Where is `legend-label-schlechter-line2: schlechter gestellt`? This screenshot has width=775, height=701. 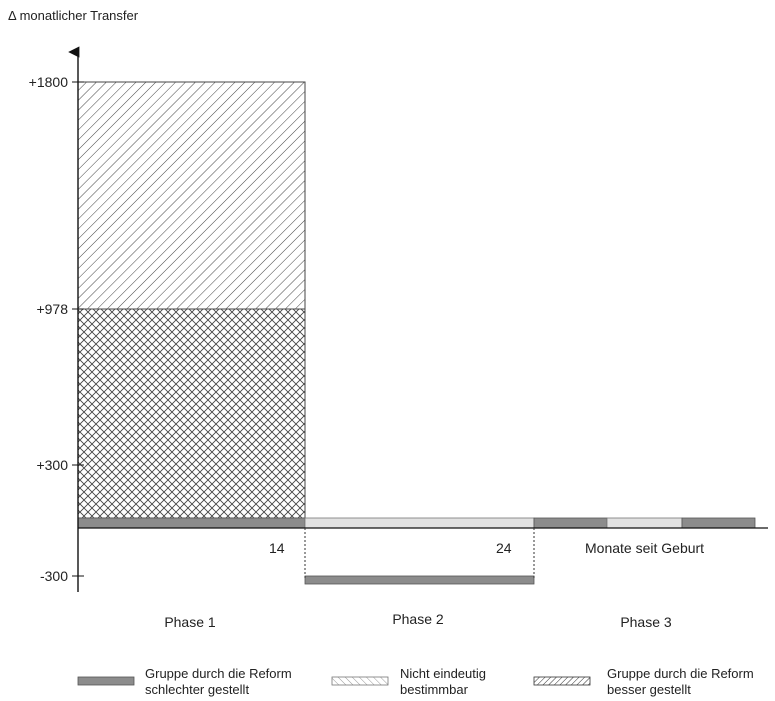 legend-label-schlechter-line2: schlechter gestellt is located at coordinates (197, 689).